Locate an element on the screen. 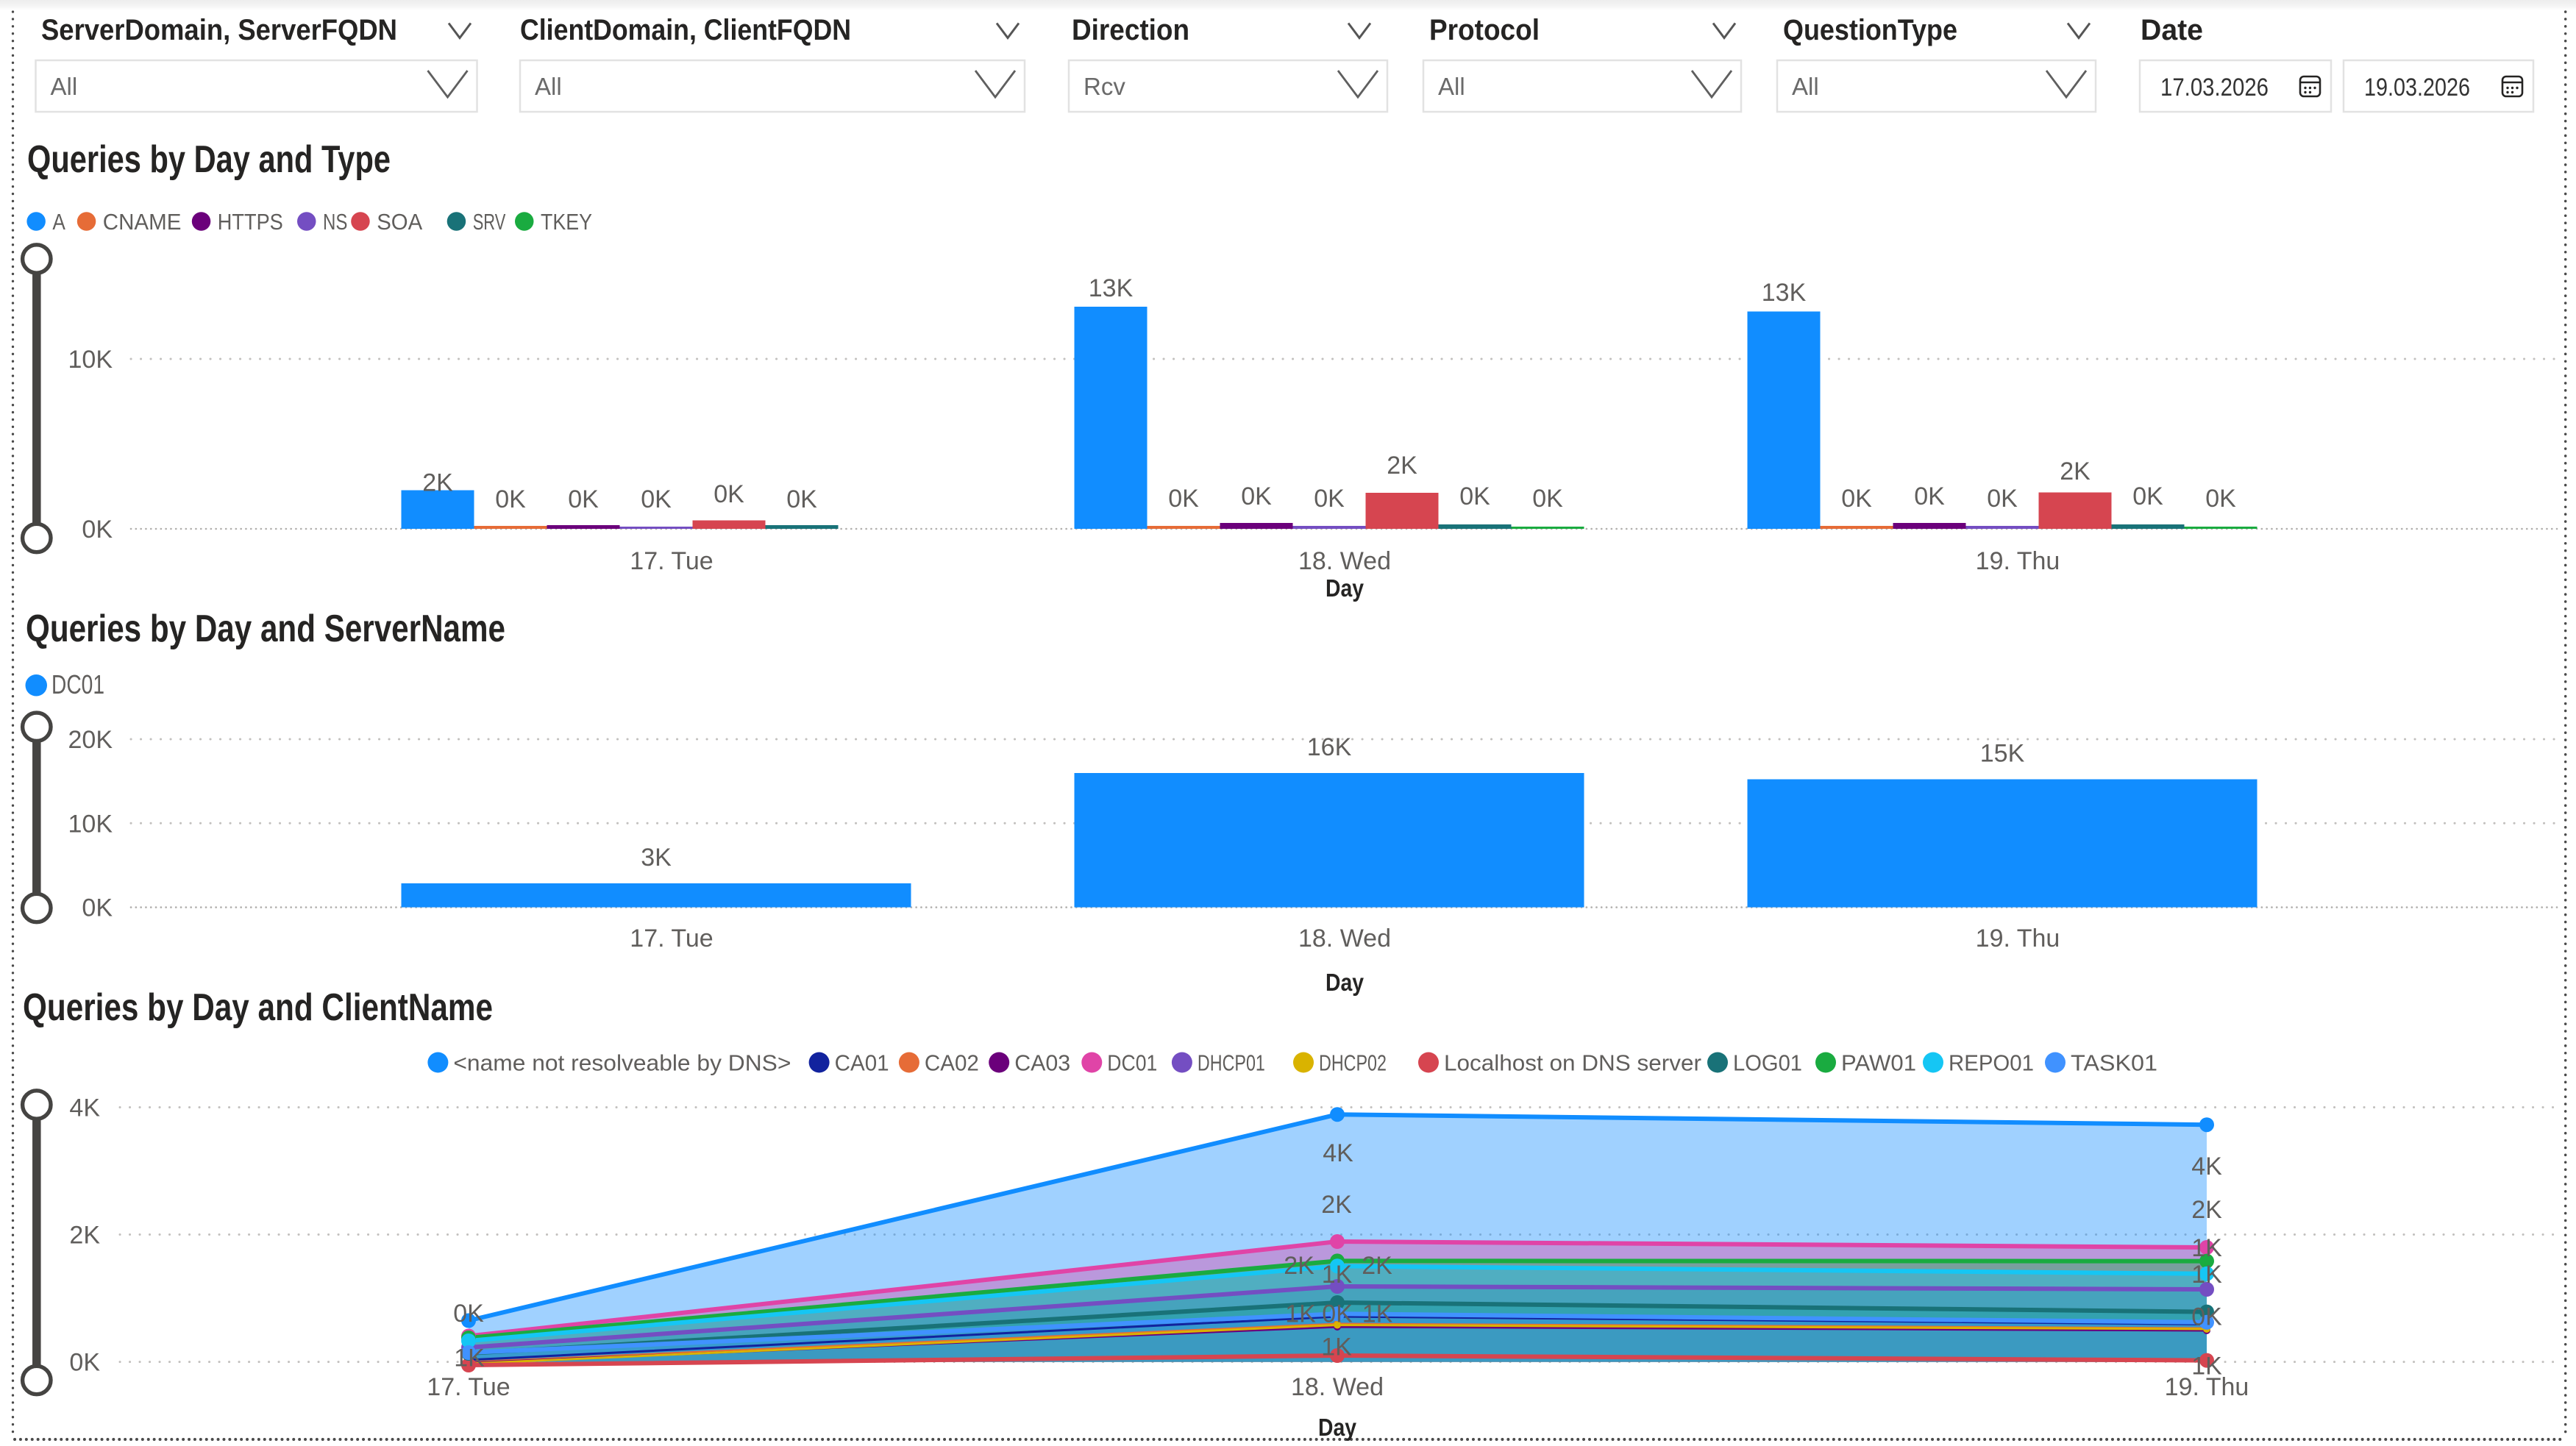 This screenshot has height=1446, width=2576. svg-text: 15K is located at coordinates (2002, 754).